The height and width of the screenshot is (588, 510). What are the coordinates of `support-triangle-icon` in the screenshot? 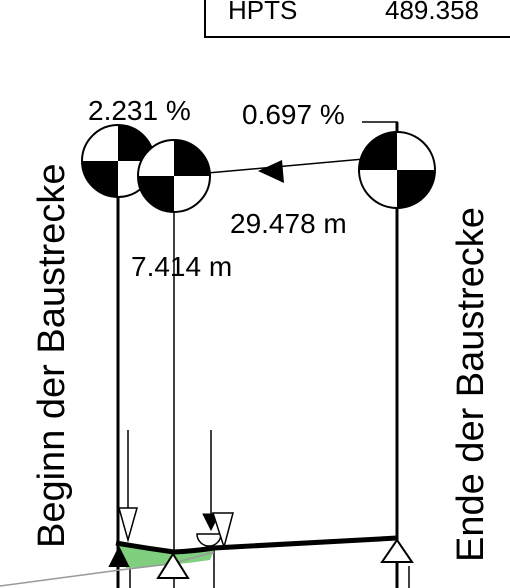 It's located at (261, 558).